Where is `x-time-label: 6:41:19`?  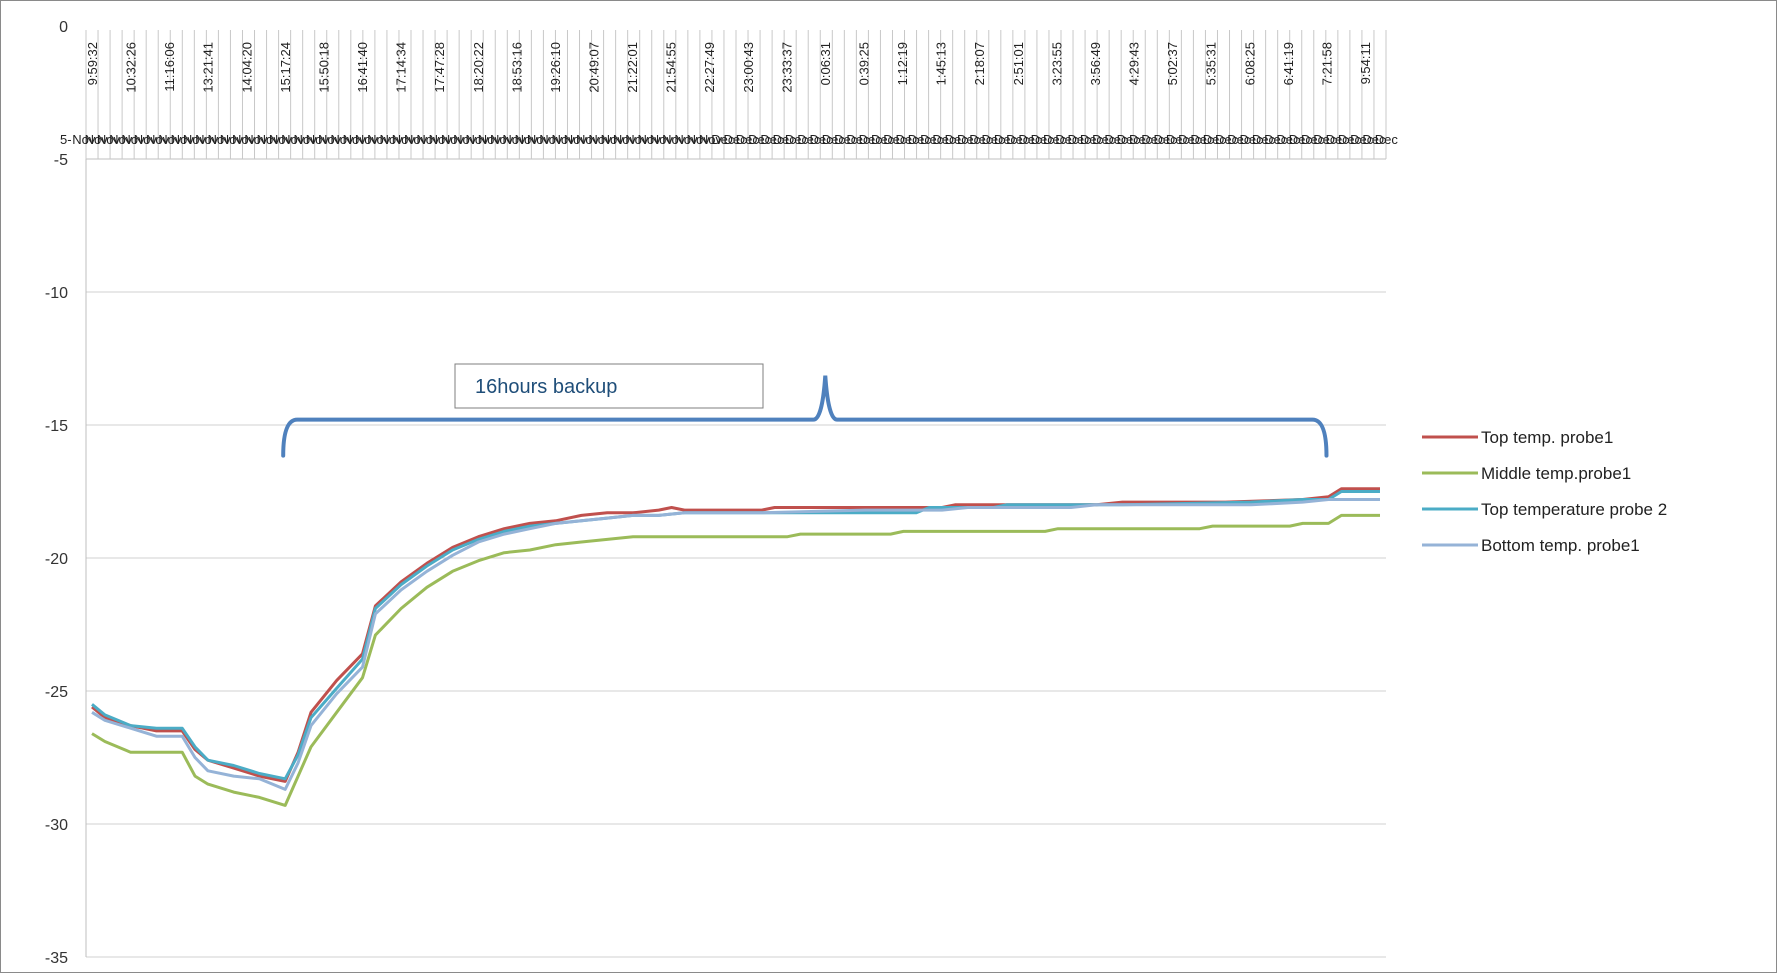
x-time-label: 6:41:19 is located at coordinates (1288, 63).